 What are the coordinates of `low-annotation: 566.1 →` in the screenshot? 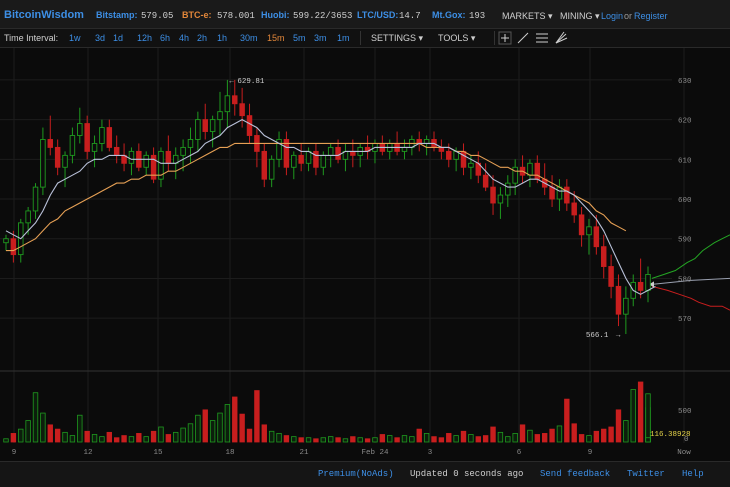 It's located at (603, 336).